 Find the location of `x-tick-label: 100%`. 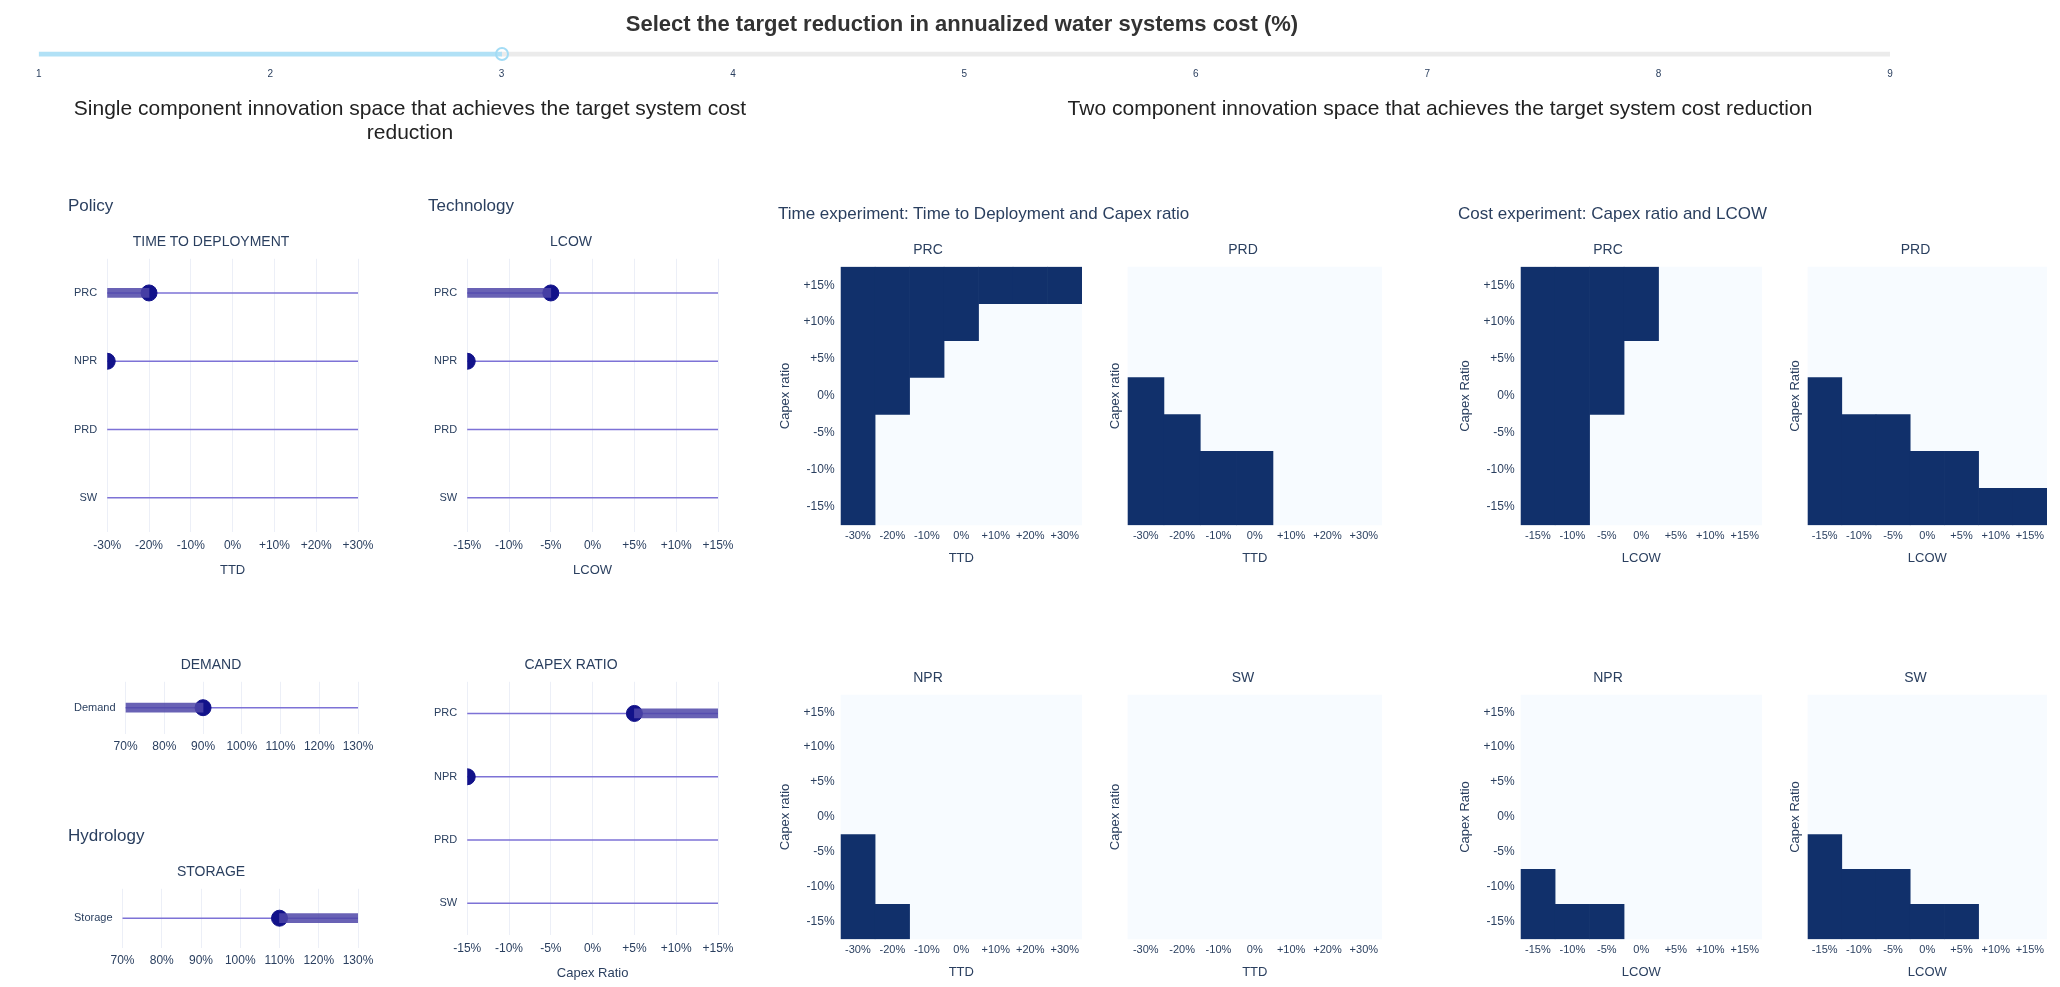

x-tick-label: 100% is located at coordinates (242, 746).